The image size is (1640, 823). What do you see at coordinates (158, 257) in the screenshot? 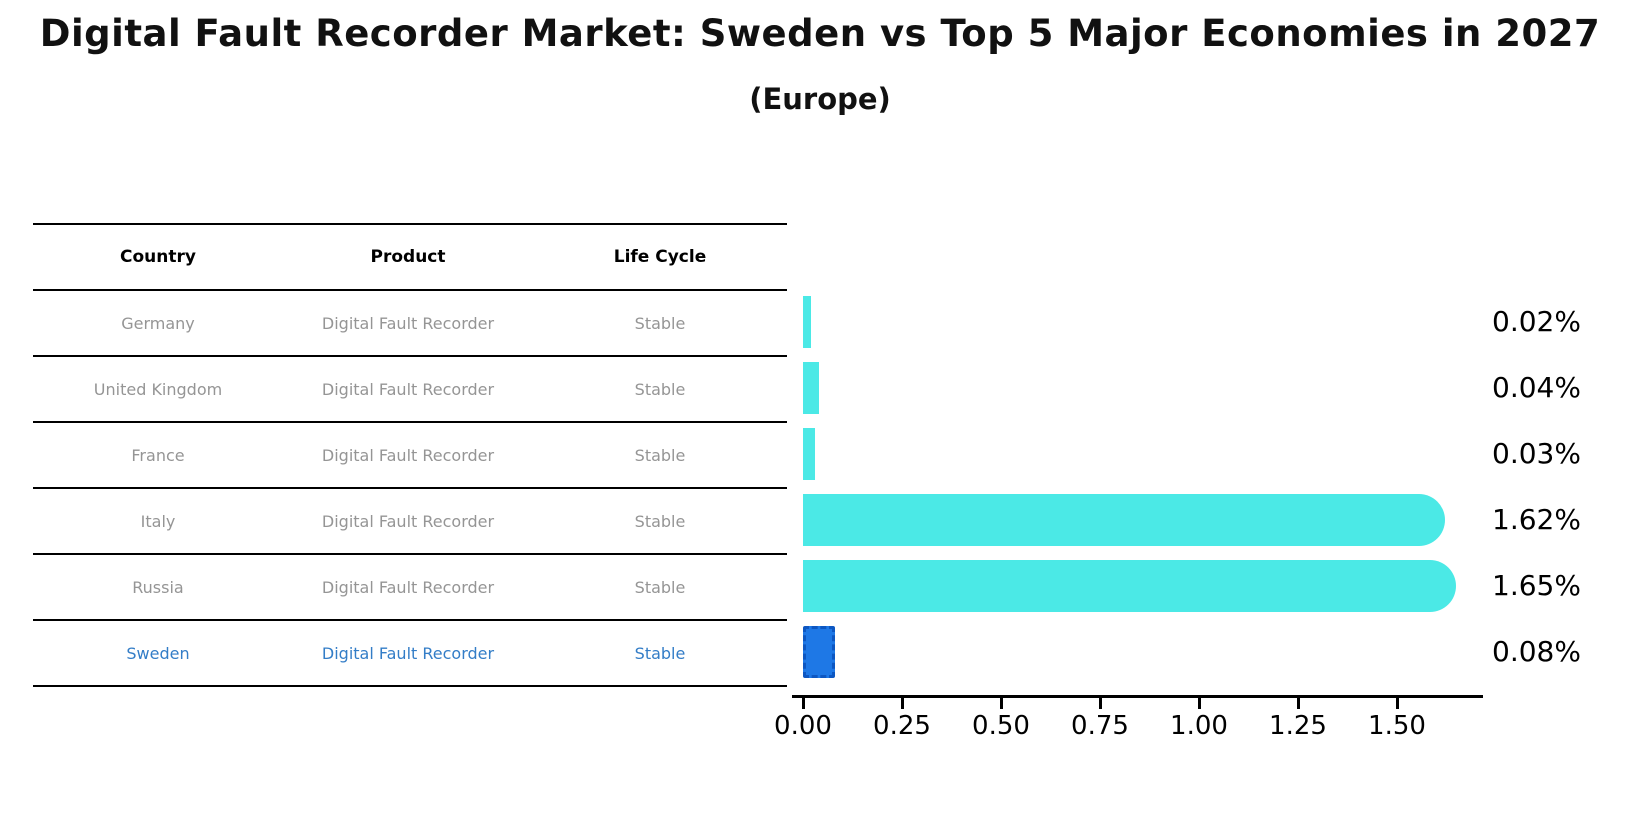
I see `column-header-country: Country` at bounding box center [158, 257].